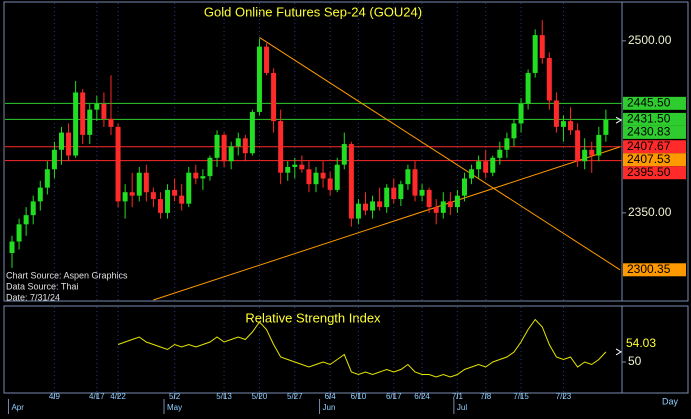 The image size is (691, 419). I want to click on note: Date: 7/31/24, so click(33, 297).